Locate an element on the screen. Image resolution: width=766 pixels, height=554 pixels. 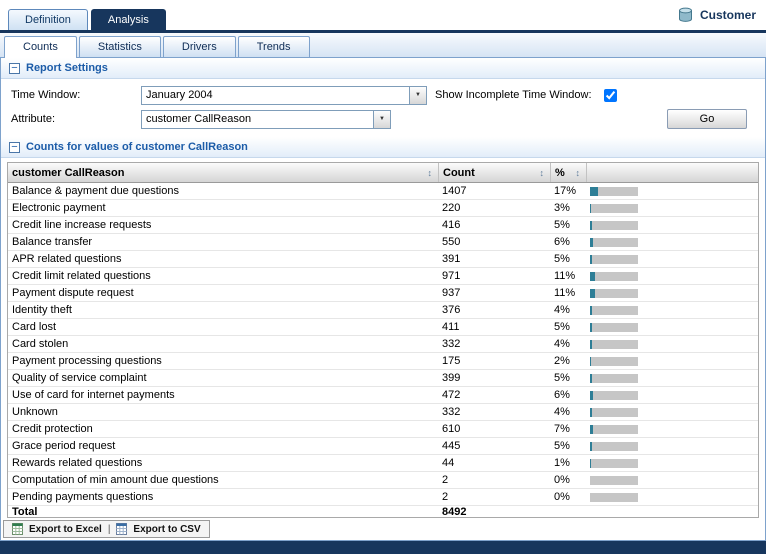
col-header-callreason: customer CallReason ↕ is located at coordinates (223, 172).